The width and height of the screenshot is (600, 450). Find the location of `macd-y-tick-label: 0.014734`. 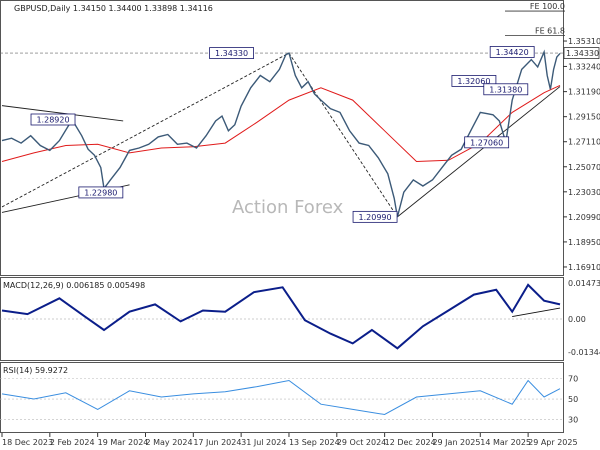

macd-y-tick-label: 0.014734 is located at coordinates (584, 283).